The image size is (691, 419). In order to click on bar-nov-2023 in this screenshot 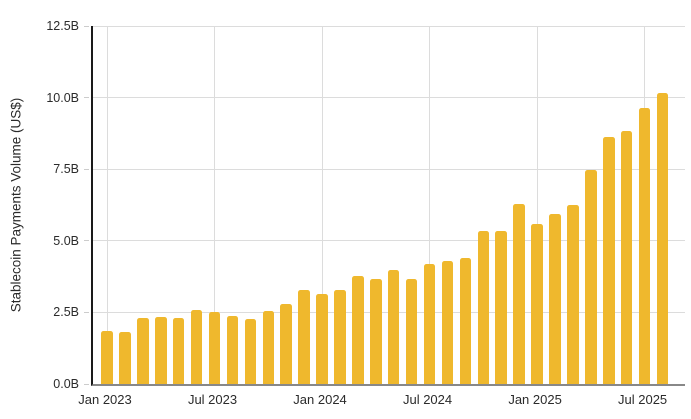, I will do `click(286, 344)`.